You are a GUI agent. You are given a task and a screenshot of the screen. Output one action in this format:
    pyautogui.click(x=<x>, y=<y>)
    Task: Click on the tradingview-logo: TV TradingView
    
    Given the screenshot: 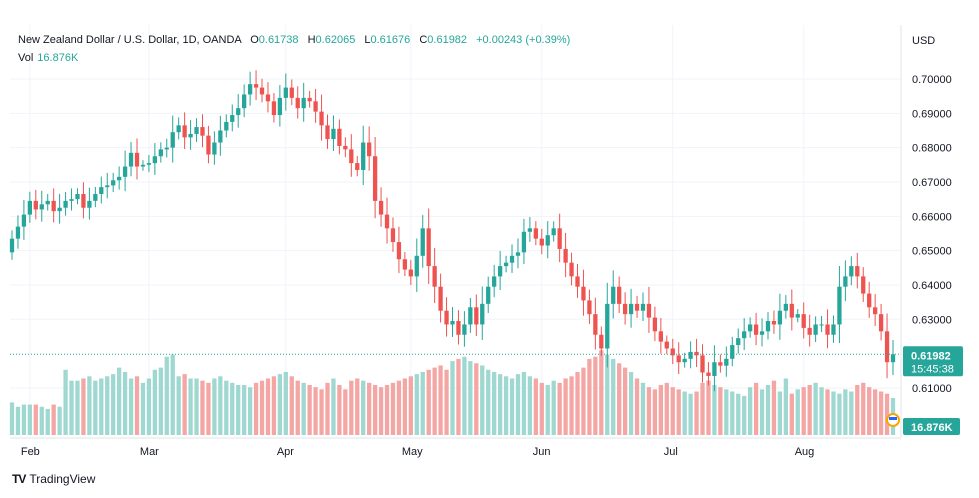 What is the action you would take?
    pyautogui.click(x=53, y=479)
    